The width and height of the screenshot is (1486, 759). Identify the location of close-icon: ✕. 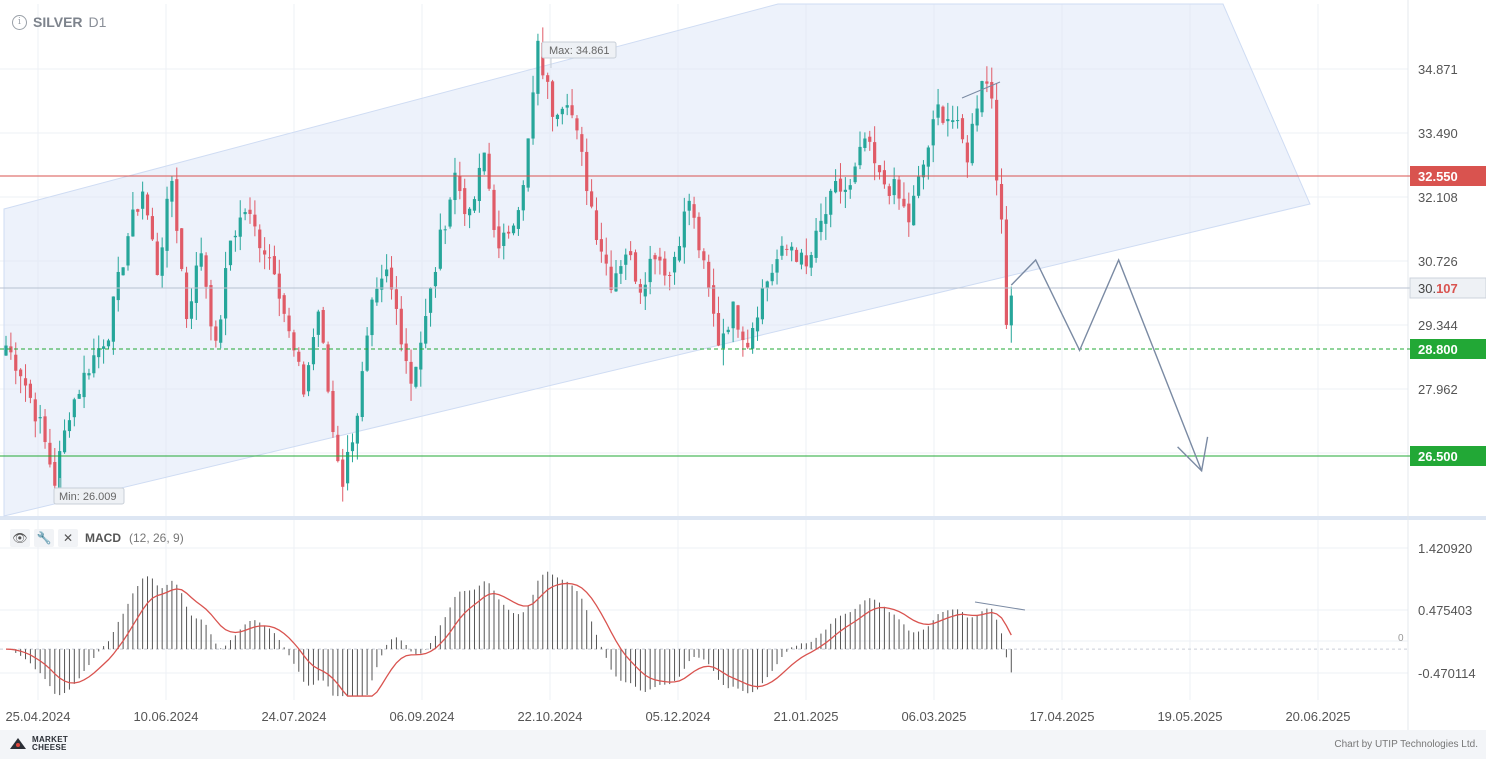
(68, 538).